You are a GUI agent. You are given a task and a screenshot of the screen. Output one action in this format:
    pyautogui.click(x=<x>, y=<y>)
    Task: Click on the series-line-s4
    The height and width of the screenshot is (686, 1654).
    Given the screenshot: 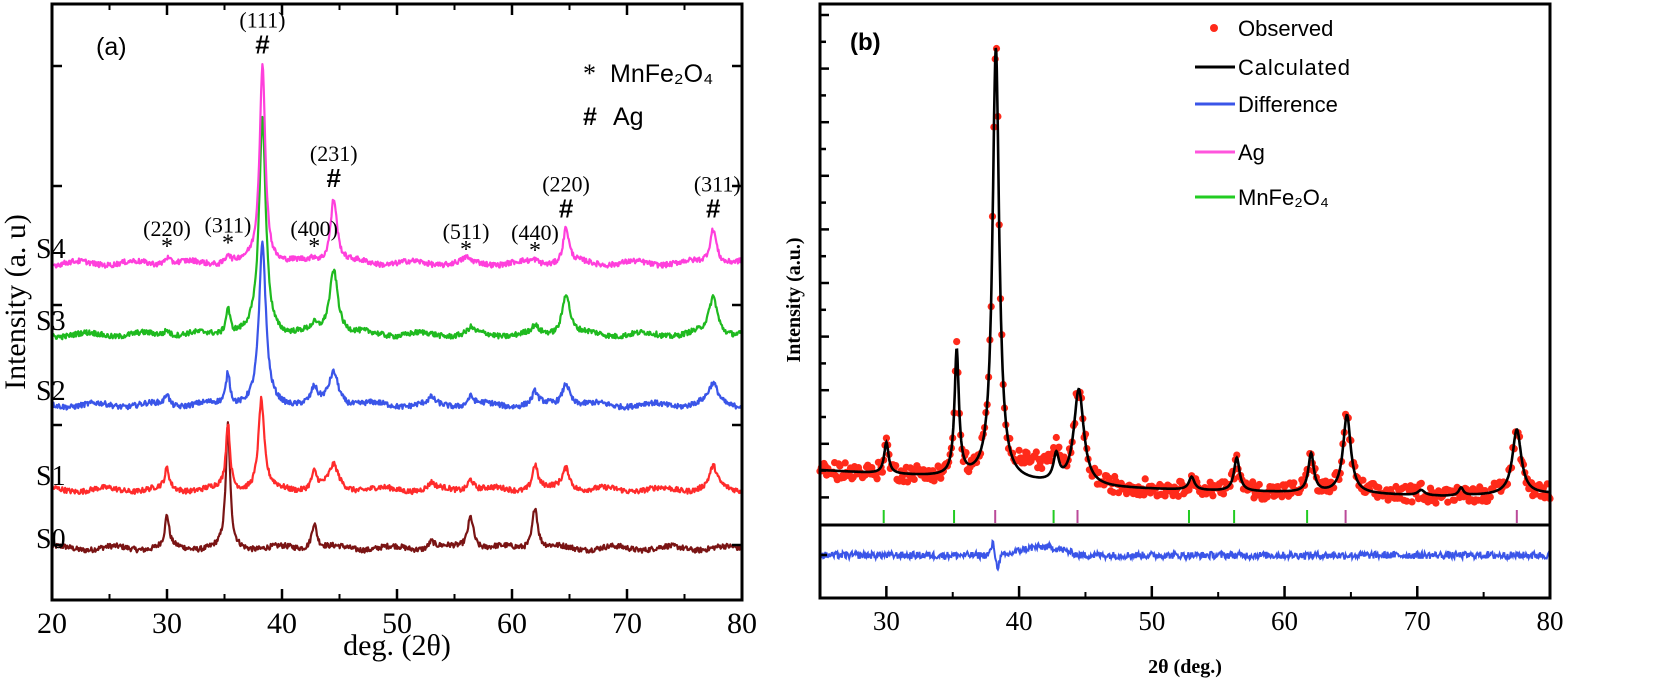 What is the action you would take?
    pyautogui.click(x=397, y=165)
    